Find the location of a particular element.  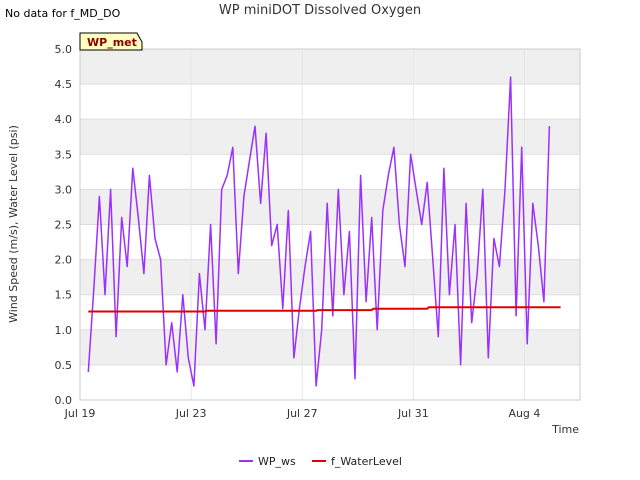

y-tick-label: 0.5 is located at coordinates (64, 365).